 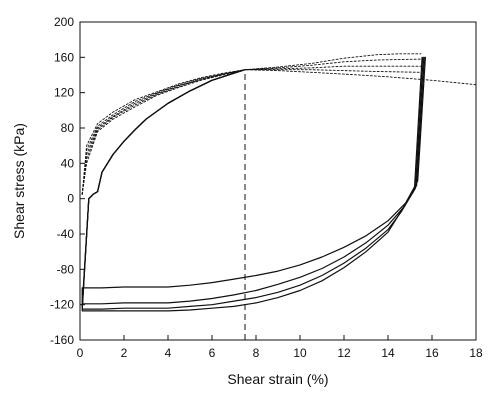 What do you see at coordinates (280, 347) in the screenshot?
I see `x-axis-ticks: 0 2 4 6 8 10 12 14 16 18` at bounding box center [280, 347].